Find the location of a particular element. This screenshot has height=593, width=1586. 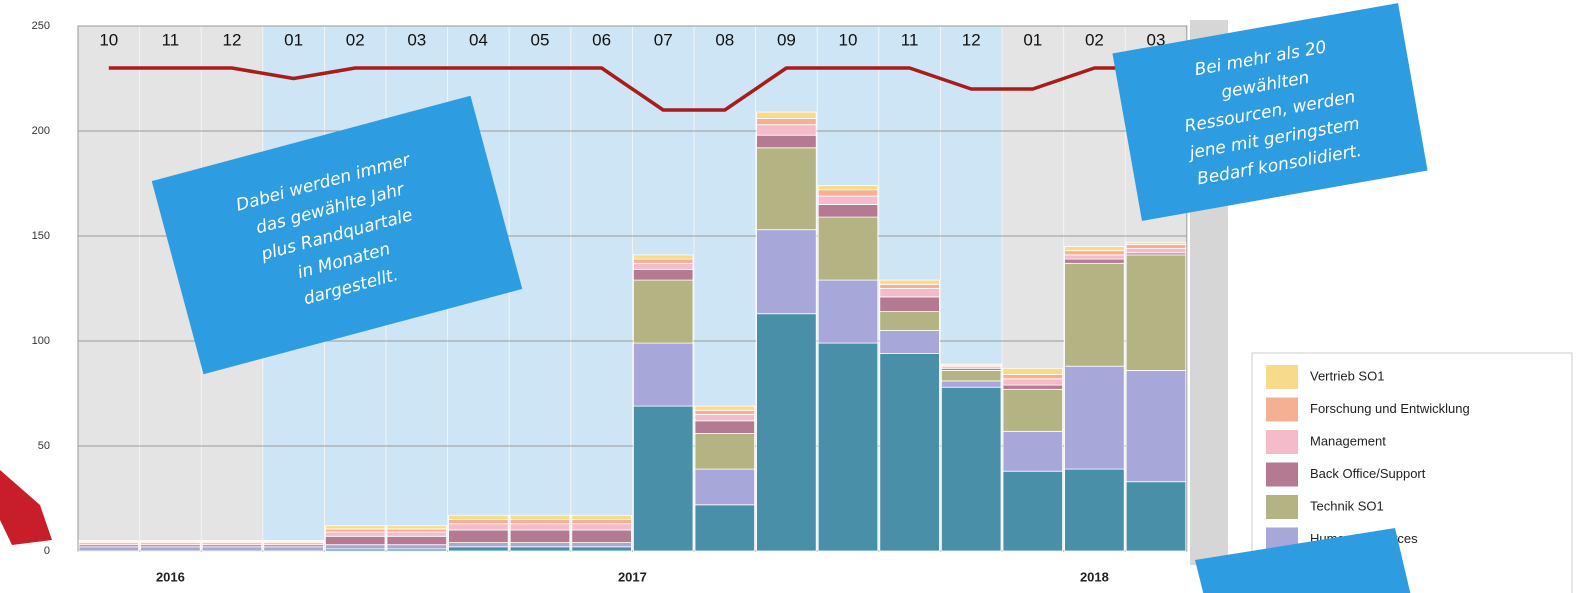

month-label: 04 is located at coordinates (478, 39).